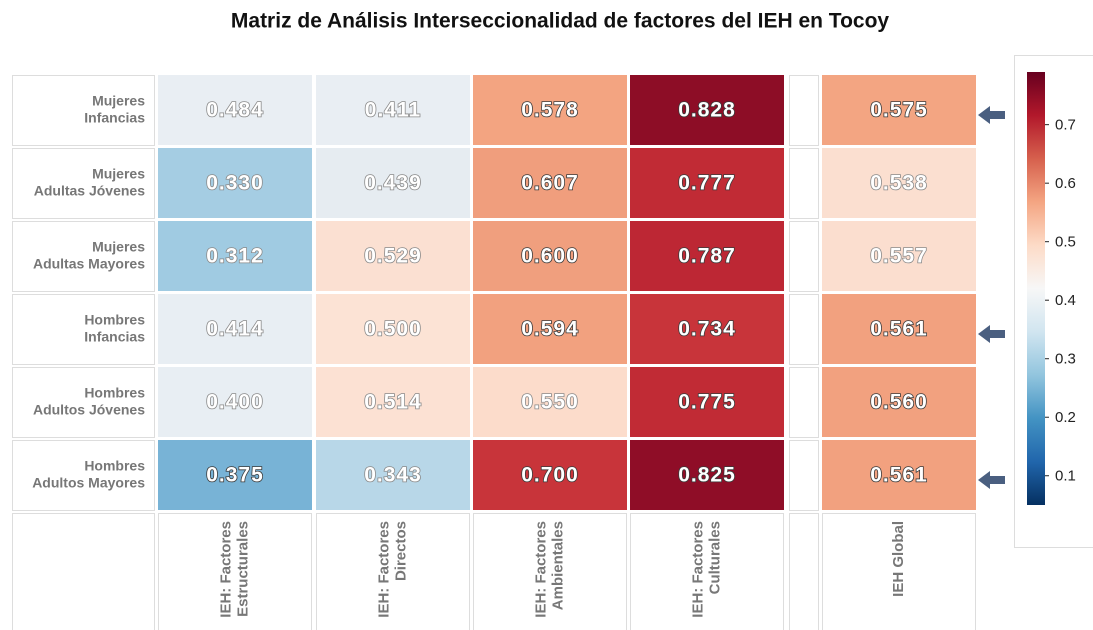 The image size is (1093, 630). I want to click on cell-value: 0.557, so click(899, 256).